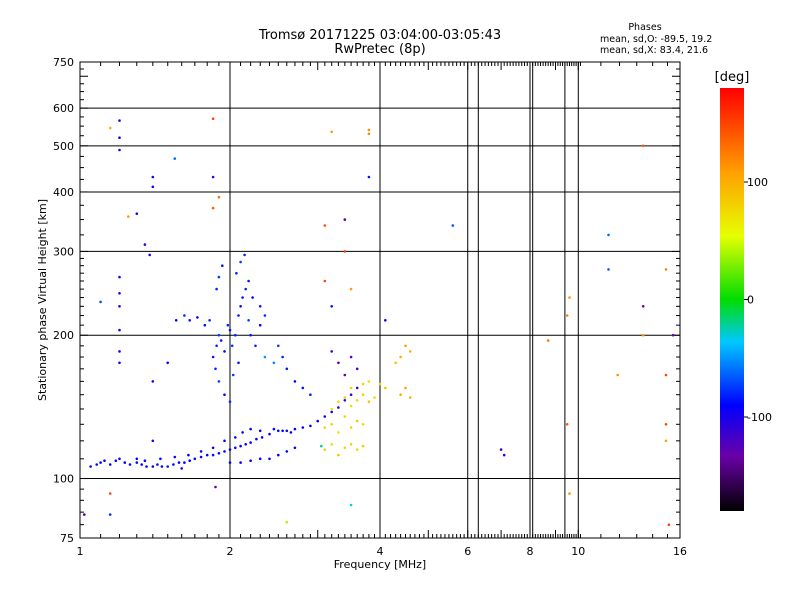 The image size is (800, 600). I want to click on x-axis-label: Frequency [MHz], so click(380, 564).